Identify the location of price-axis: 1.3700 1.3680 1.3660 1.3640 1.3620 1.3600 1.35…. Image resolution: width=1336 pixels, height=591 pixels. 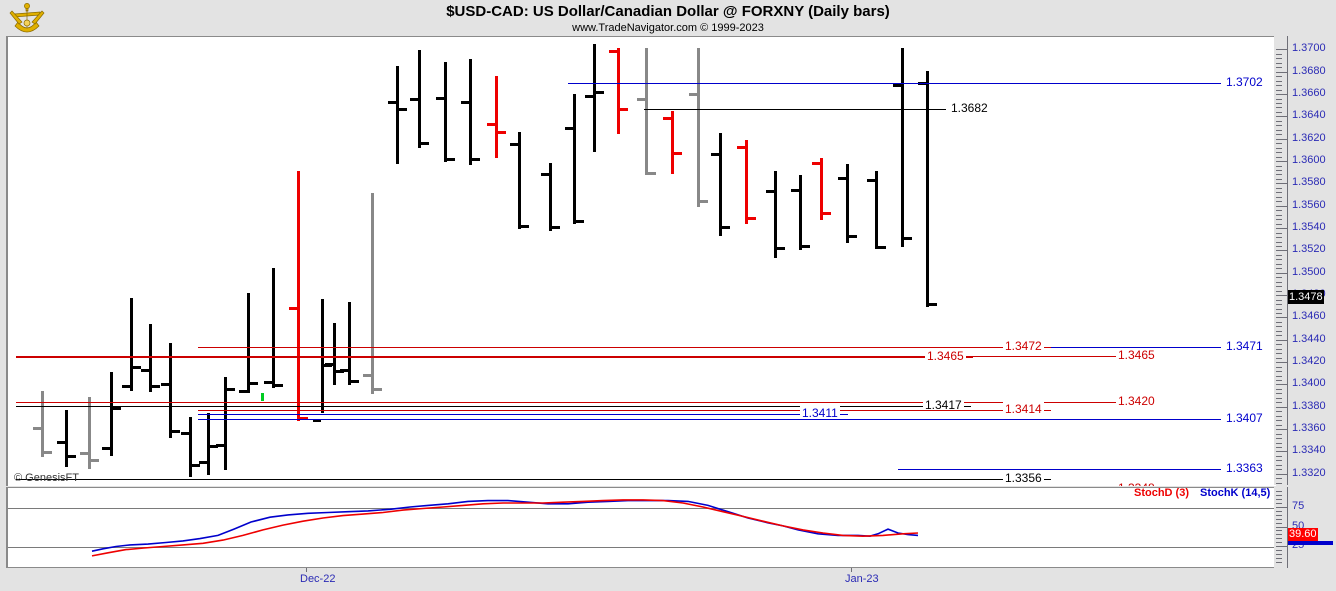
(1305, 260).